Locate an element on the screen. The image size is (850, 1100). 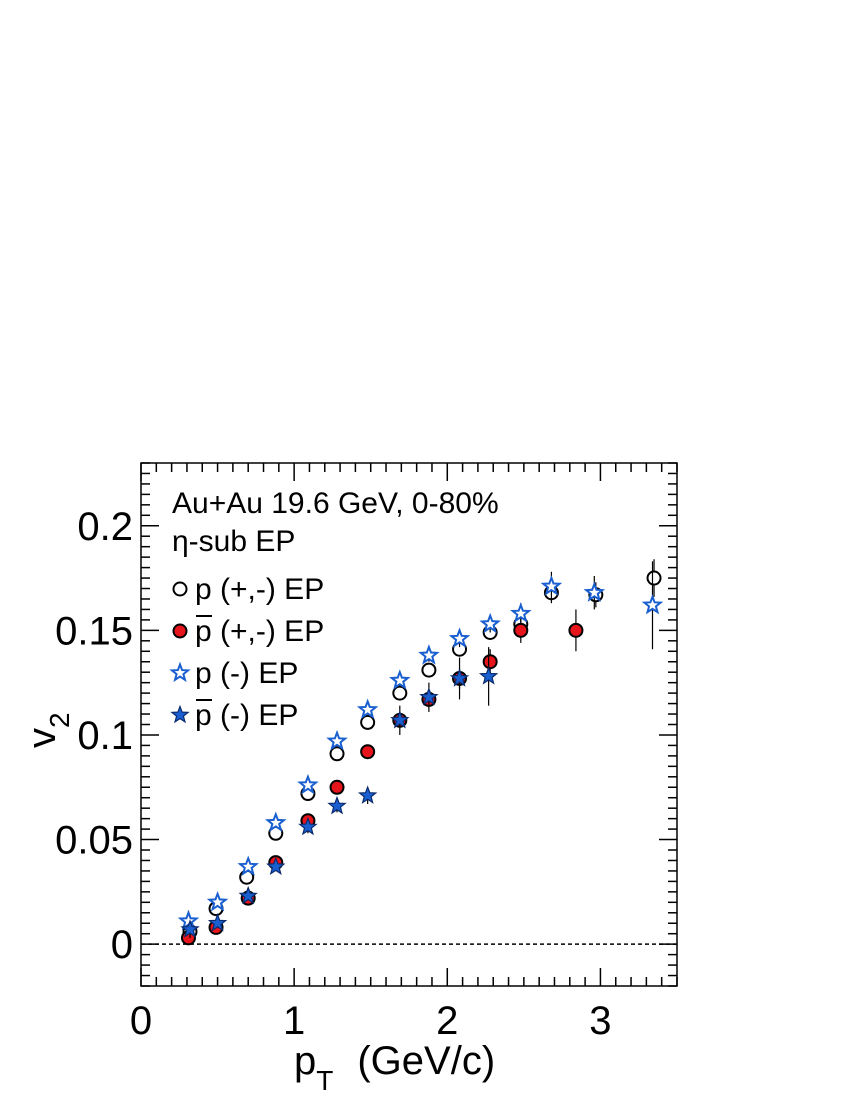
y-axis-title: v2 is located at coordinates (47, 730).